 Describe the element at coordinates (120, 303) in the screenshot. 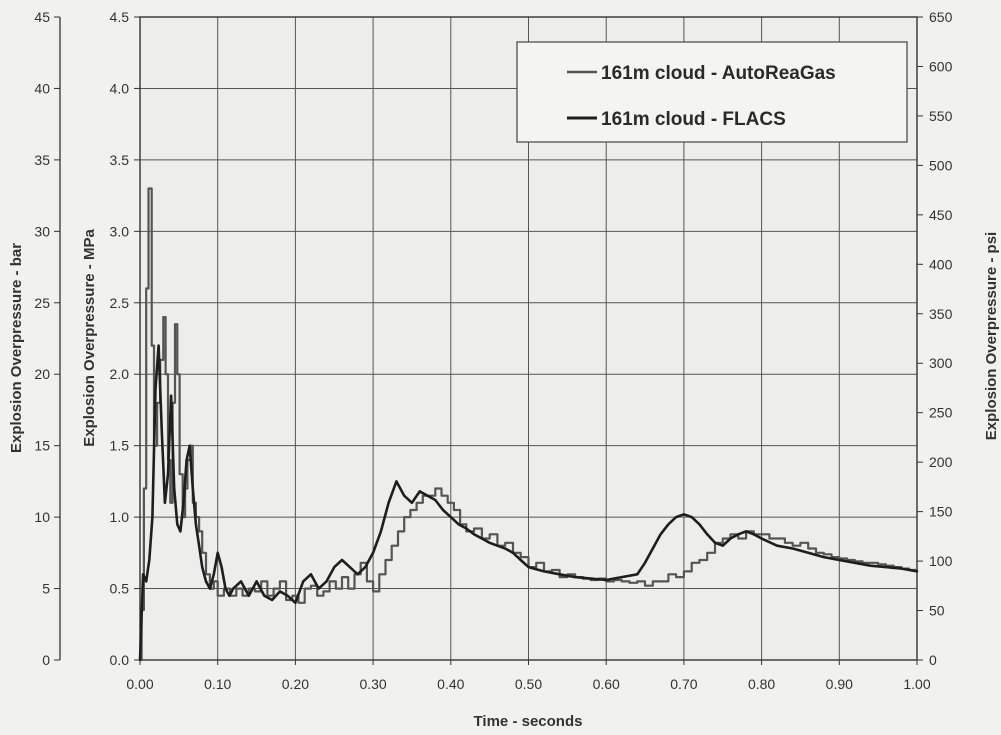

I see `y-tick-label-mpa: 2.5` at that location.